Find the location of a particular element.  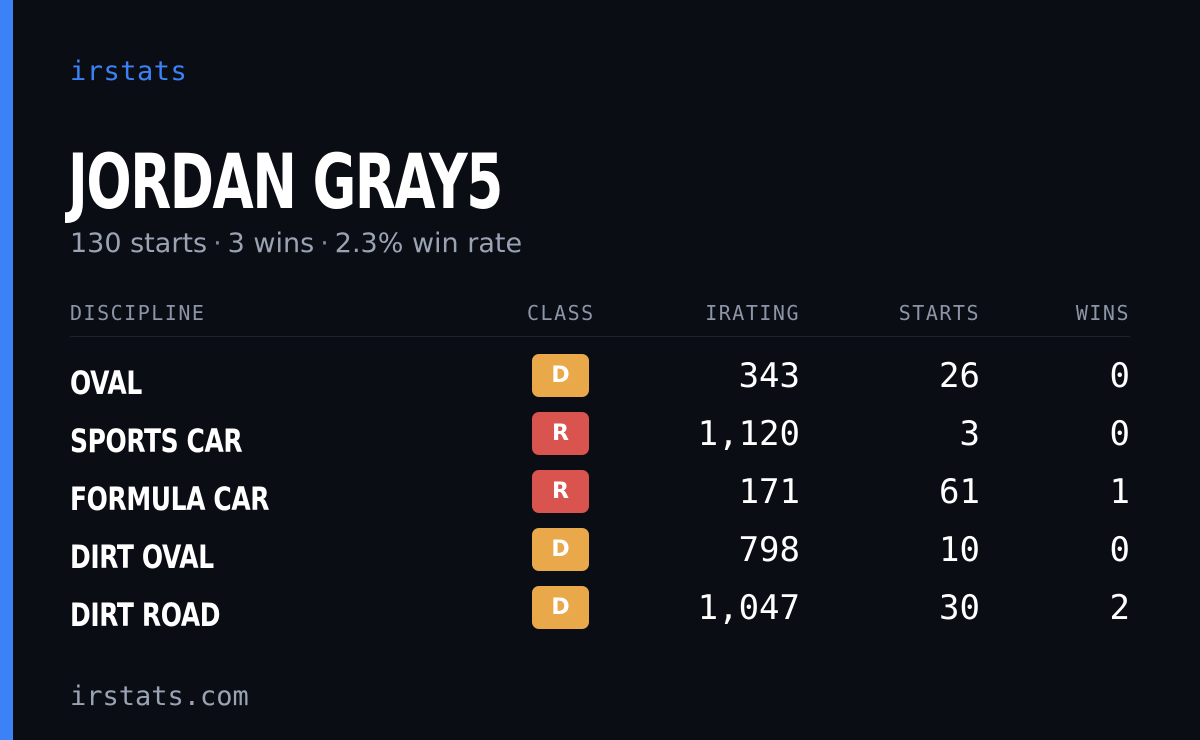

irating-value: 343 is located at coordinates (769, 376).